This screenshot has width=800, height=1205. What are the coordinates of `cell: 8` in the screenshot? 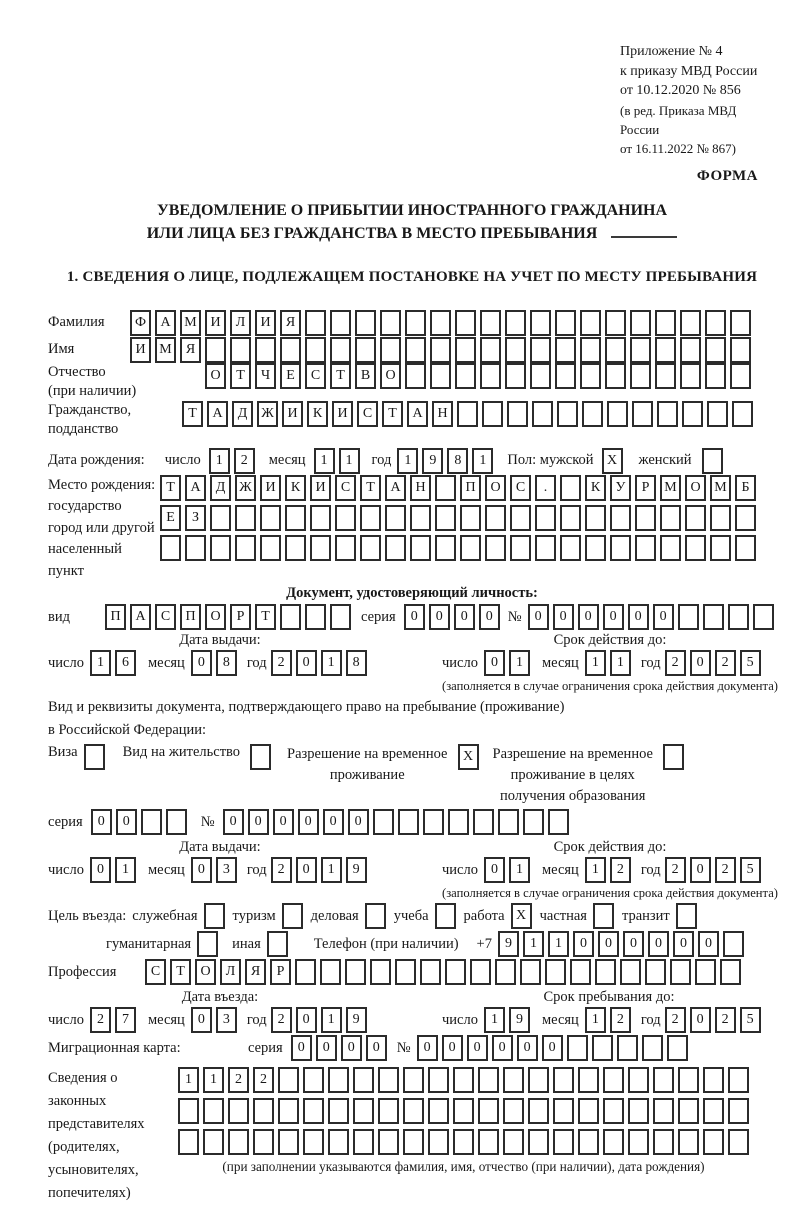 It's located at (458, 460).